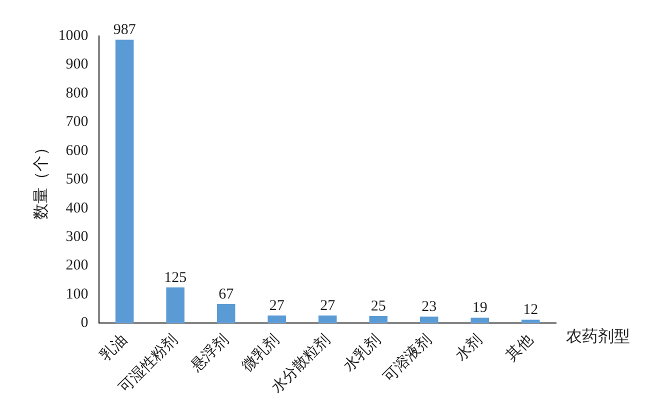 The image size is (656, 412). Describe the element at coordinates (429, 307) in the screenshot. I see `data-label: 23` at that location.